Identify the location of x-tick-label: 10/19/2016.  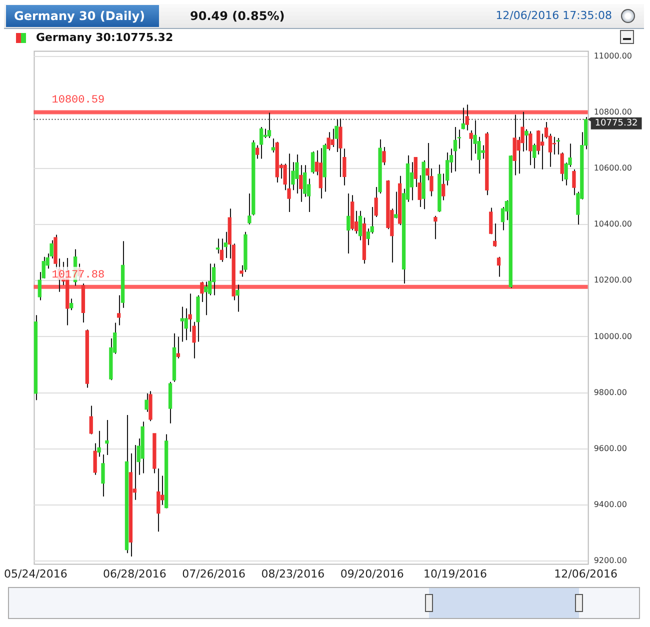
(455, 573).